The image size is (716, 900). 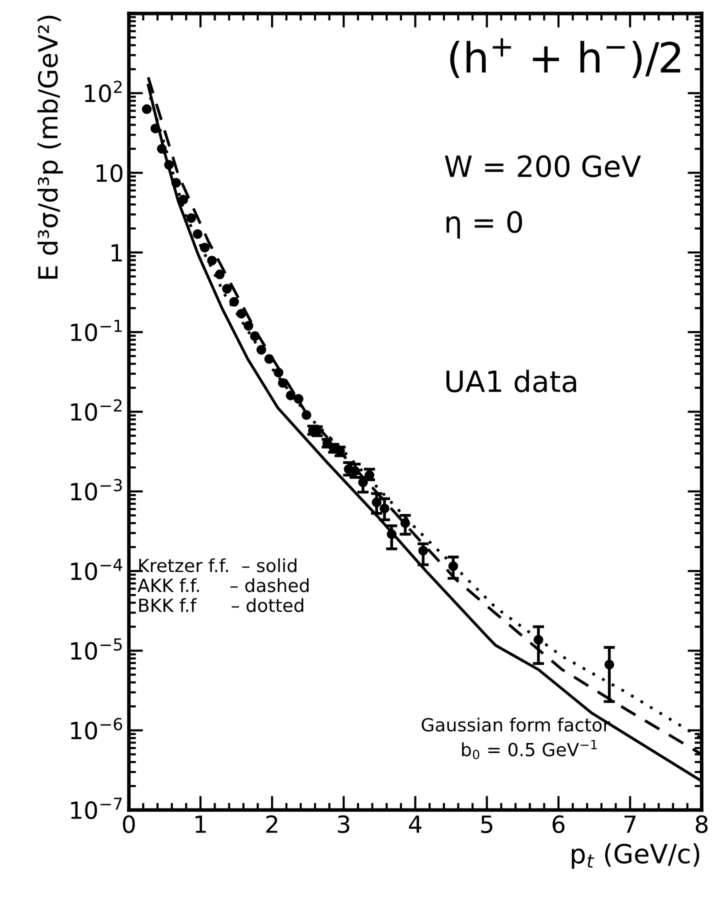 What do you see at coordinates (542, 166) in the screenshot?
I see `annotation: W = 200 GeV` at bounding box center [542, 166].